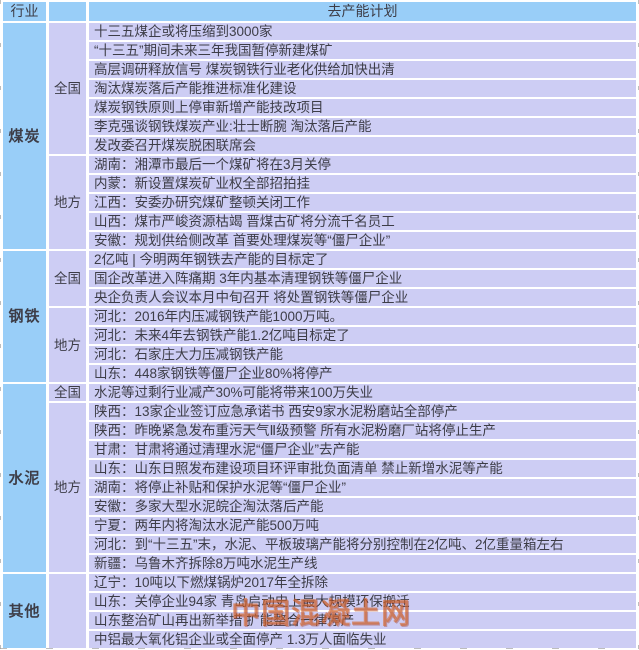 This screenshot has width=639, height=650. What do you see at coordinates (362, 544) in the screenshot?
I see `news-cell: 河北：到“十三五”末，水泥、平板玻璃产能将分别控制在2亿吨、2亿重量箱左右` at bounding box center [362, 544].